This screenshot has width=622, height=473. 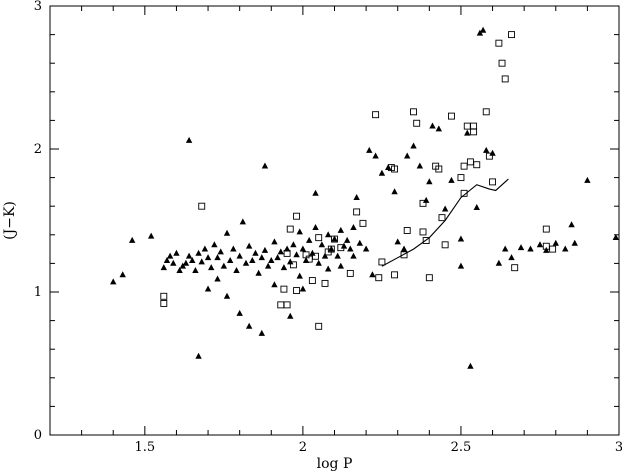 I want to click on y-tick-label: 1, so click(x=38, y=292).